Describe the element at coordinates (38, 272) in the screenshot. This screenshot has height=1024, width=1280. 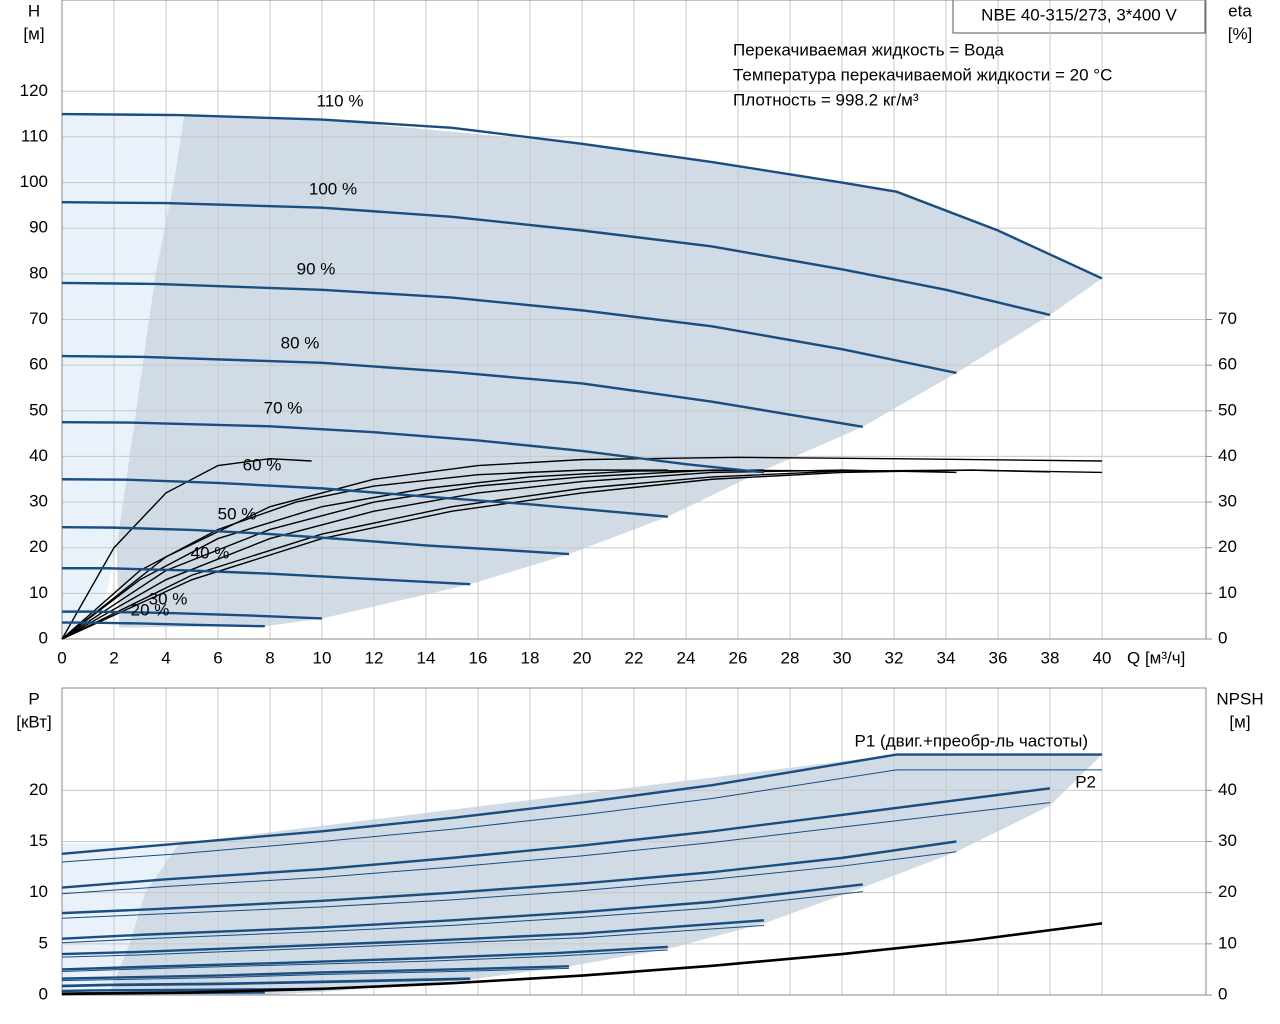
I see `y-tick-label: 80` at that location.